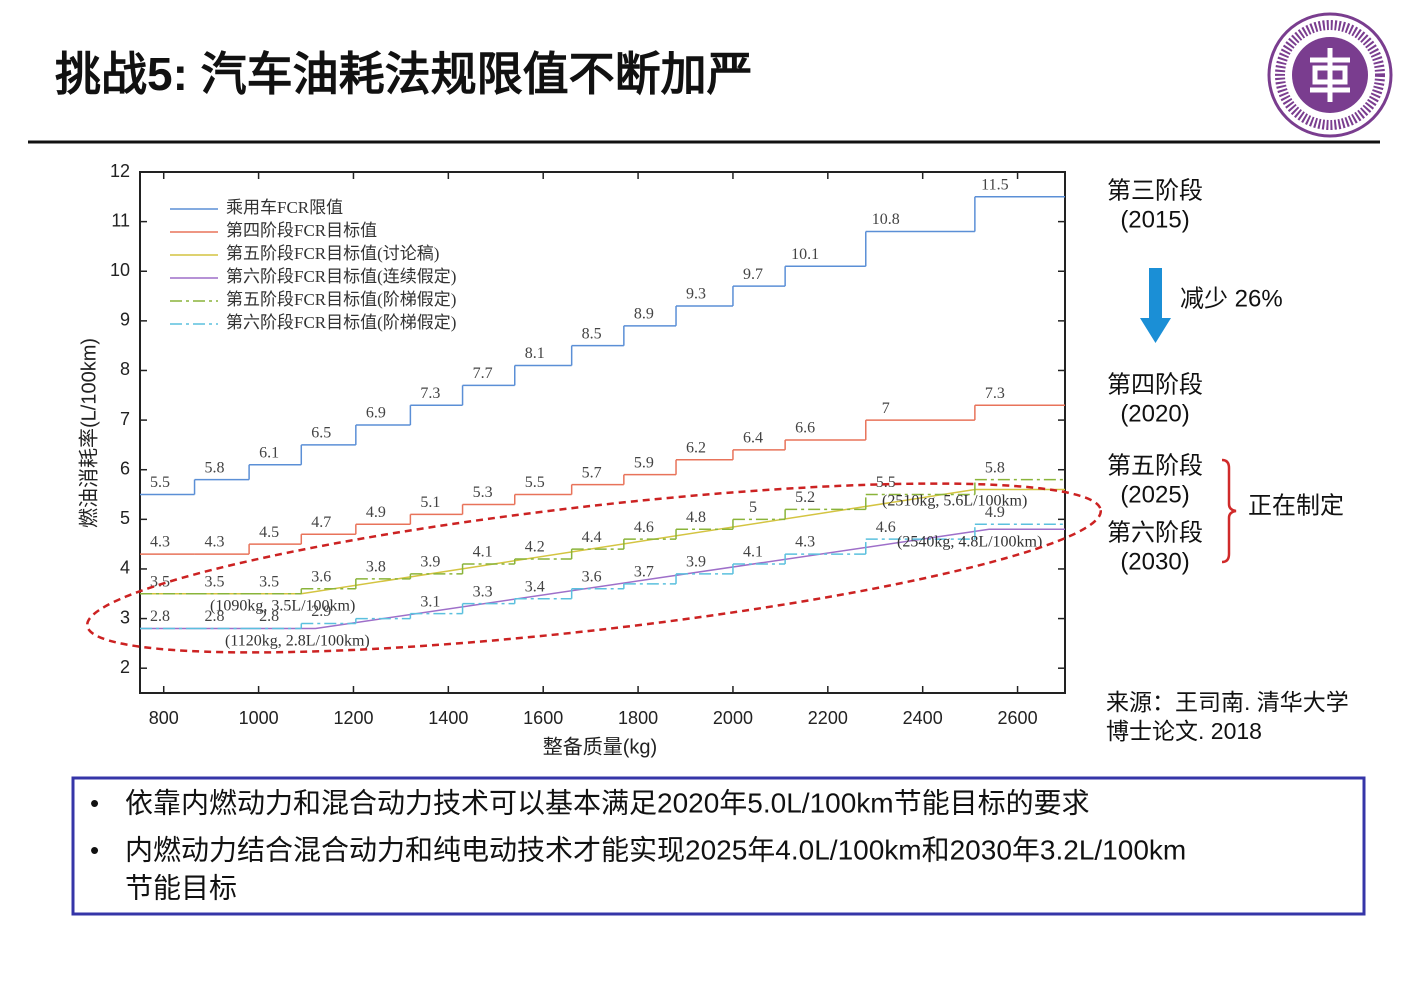 The image size is (1403, 993). What do you see at coordinates (886, 408) in the screenshot?
I see `data-label: 7` at bounding box center [886, 408].